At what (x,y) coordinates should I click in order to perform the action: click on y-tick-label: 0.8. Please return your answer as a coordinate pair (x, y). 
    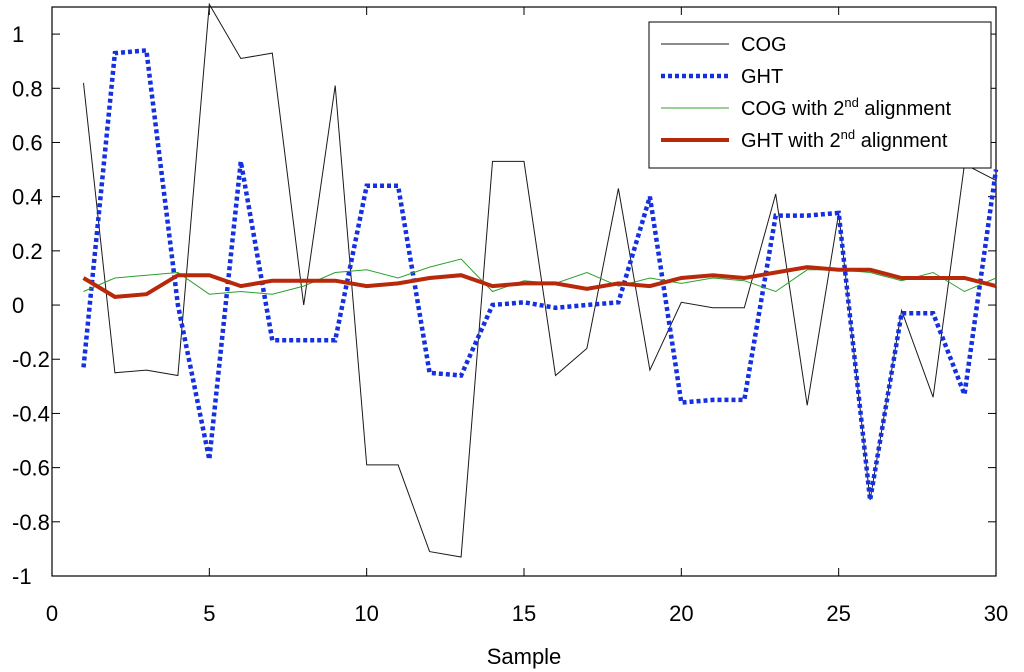
    Looking at the image, I should click on (27, 88).